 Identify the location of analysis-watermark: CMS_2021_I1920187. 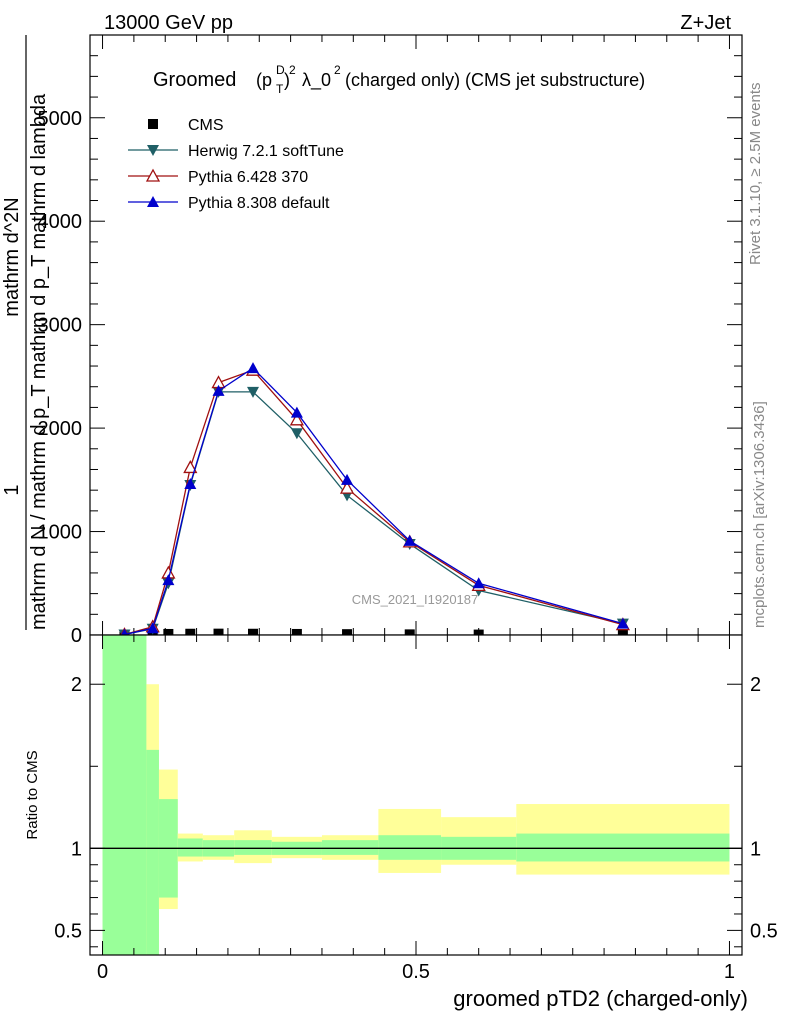
(415, 599).